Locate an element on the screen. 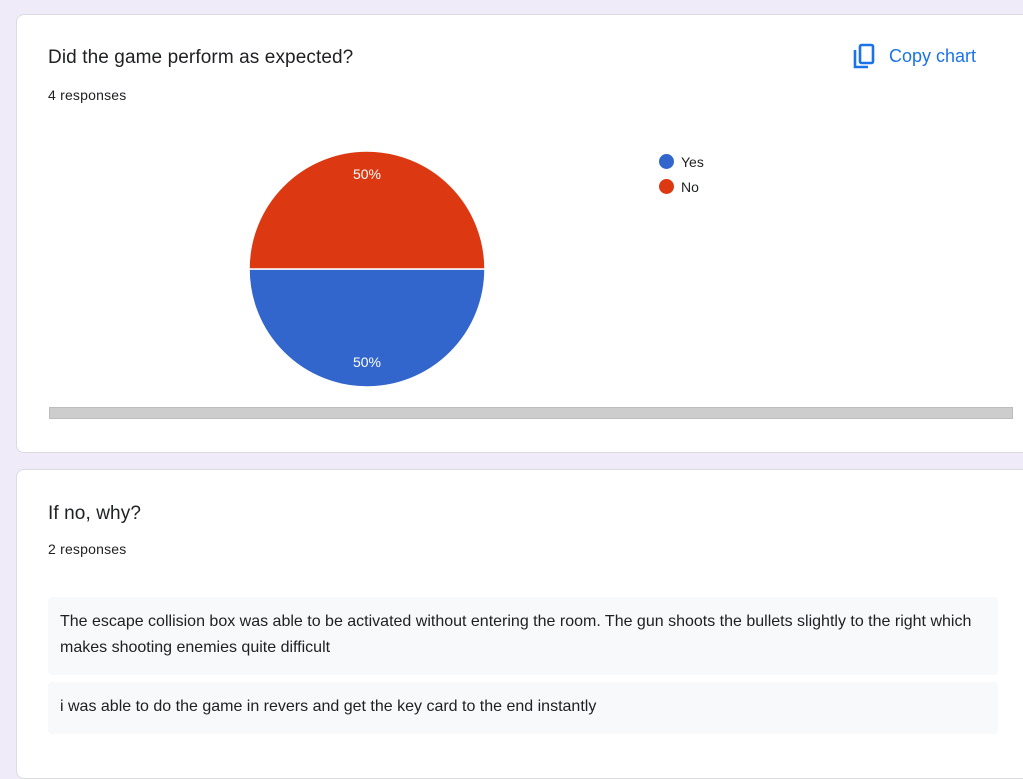 The height and width of the screenshot is (779, 1023). chart-legend: Yes No is located at coordinates (681, 174).